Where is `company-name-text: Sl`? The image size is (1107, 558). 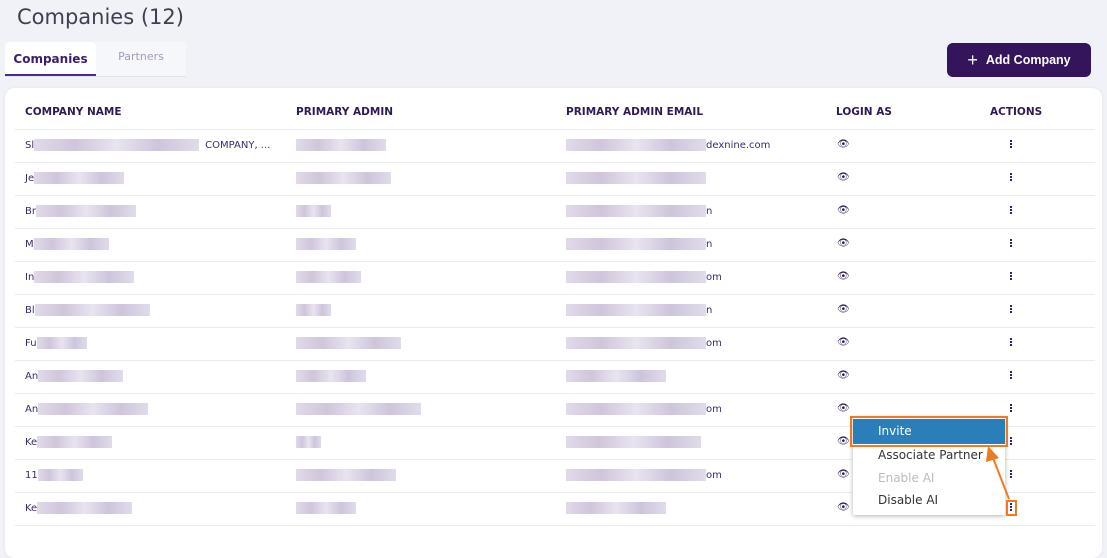
company-name-text: Sl is located at coordinates (30, 145).